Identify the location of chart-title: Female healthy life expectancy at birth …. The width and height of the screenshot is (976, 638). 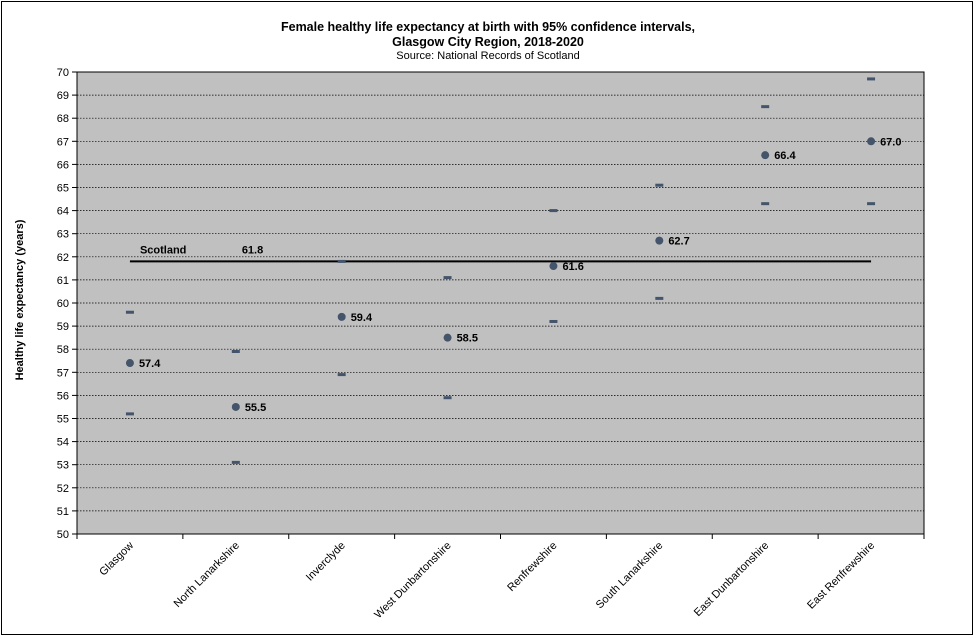
(488, 27).